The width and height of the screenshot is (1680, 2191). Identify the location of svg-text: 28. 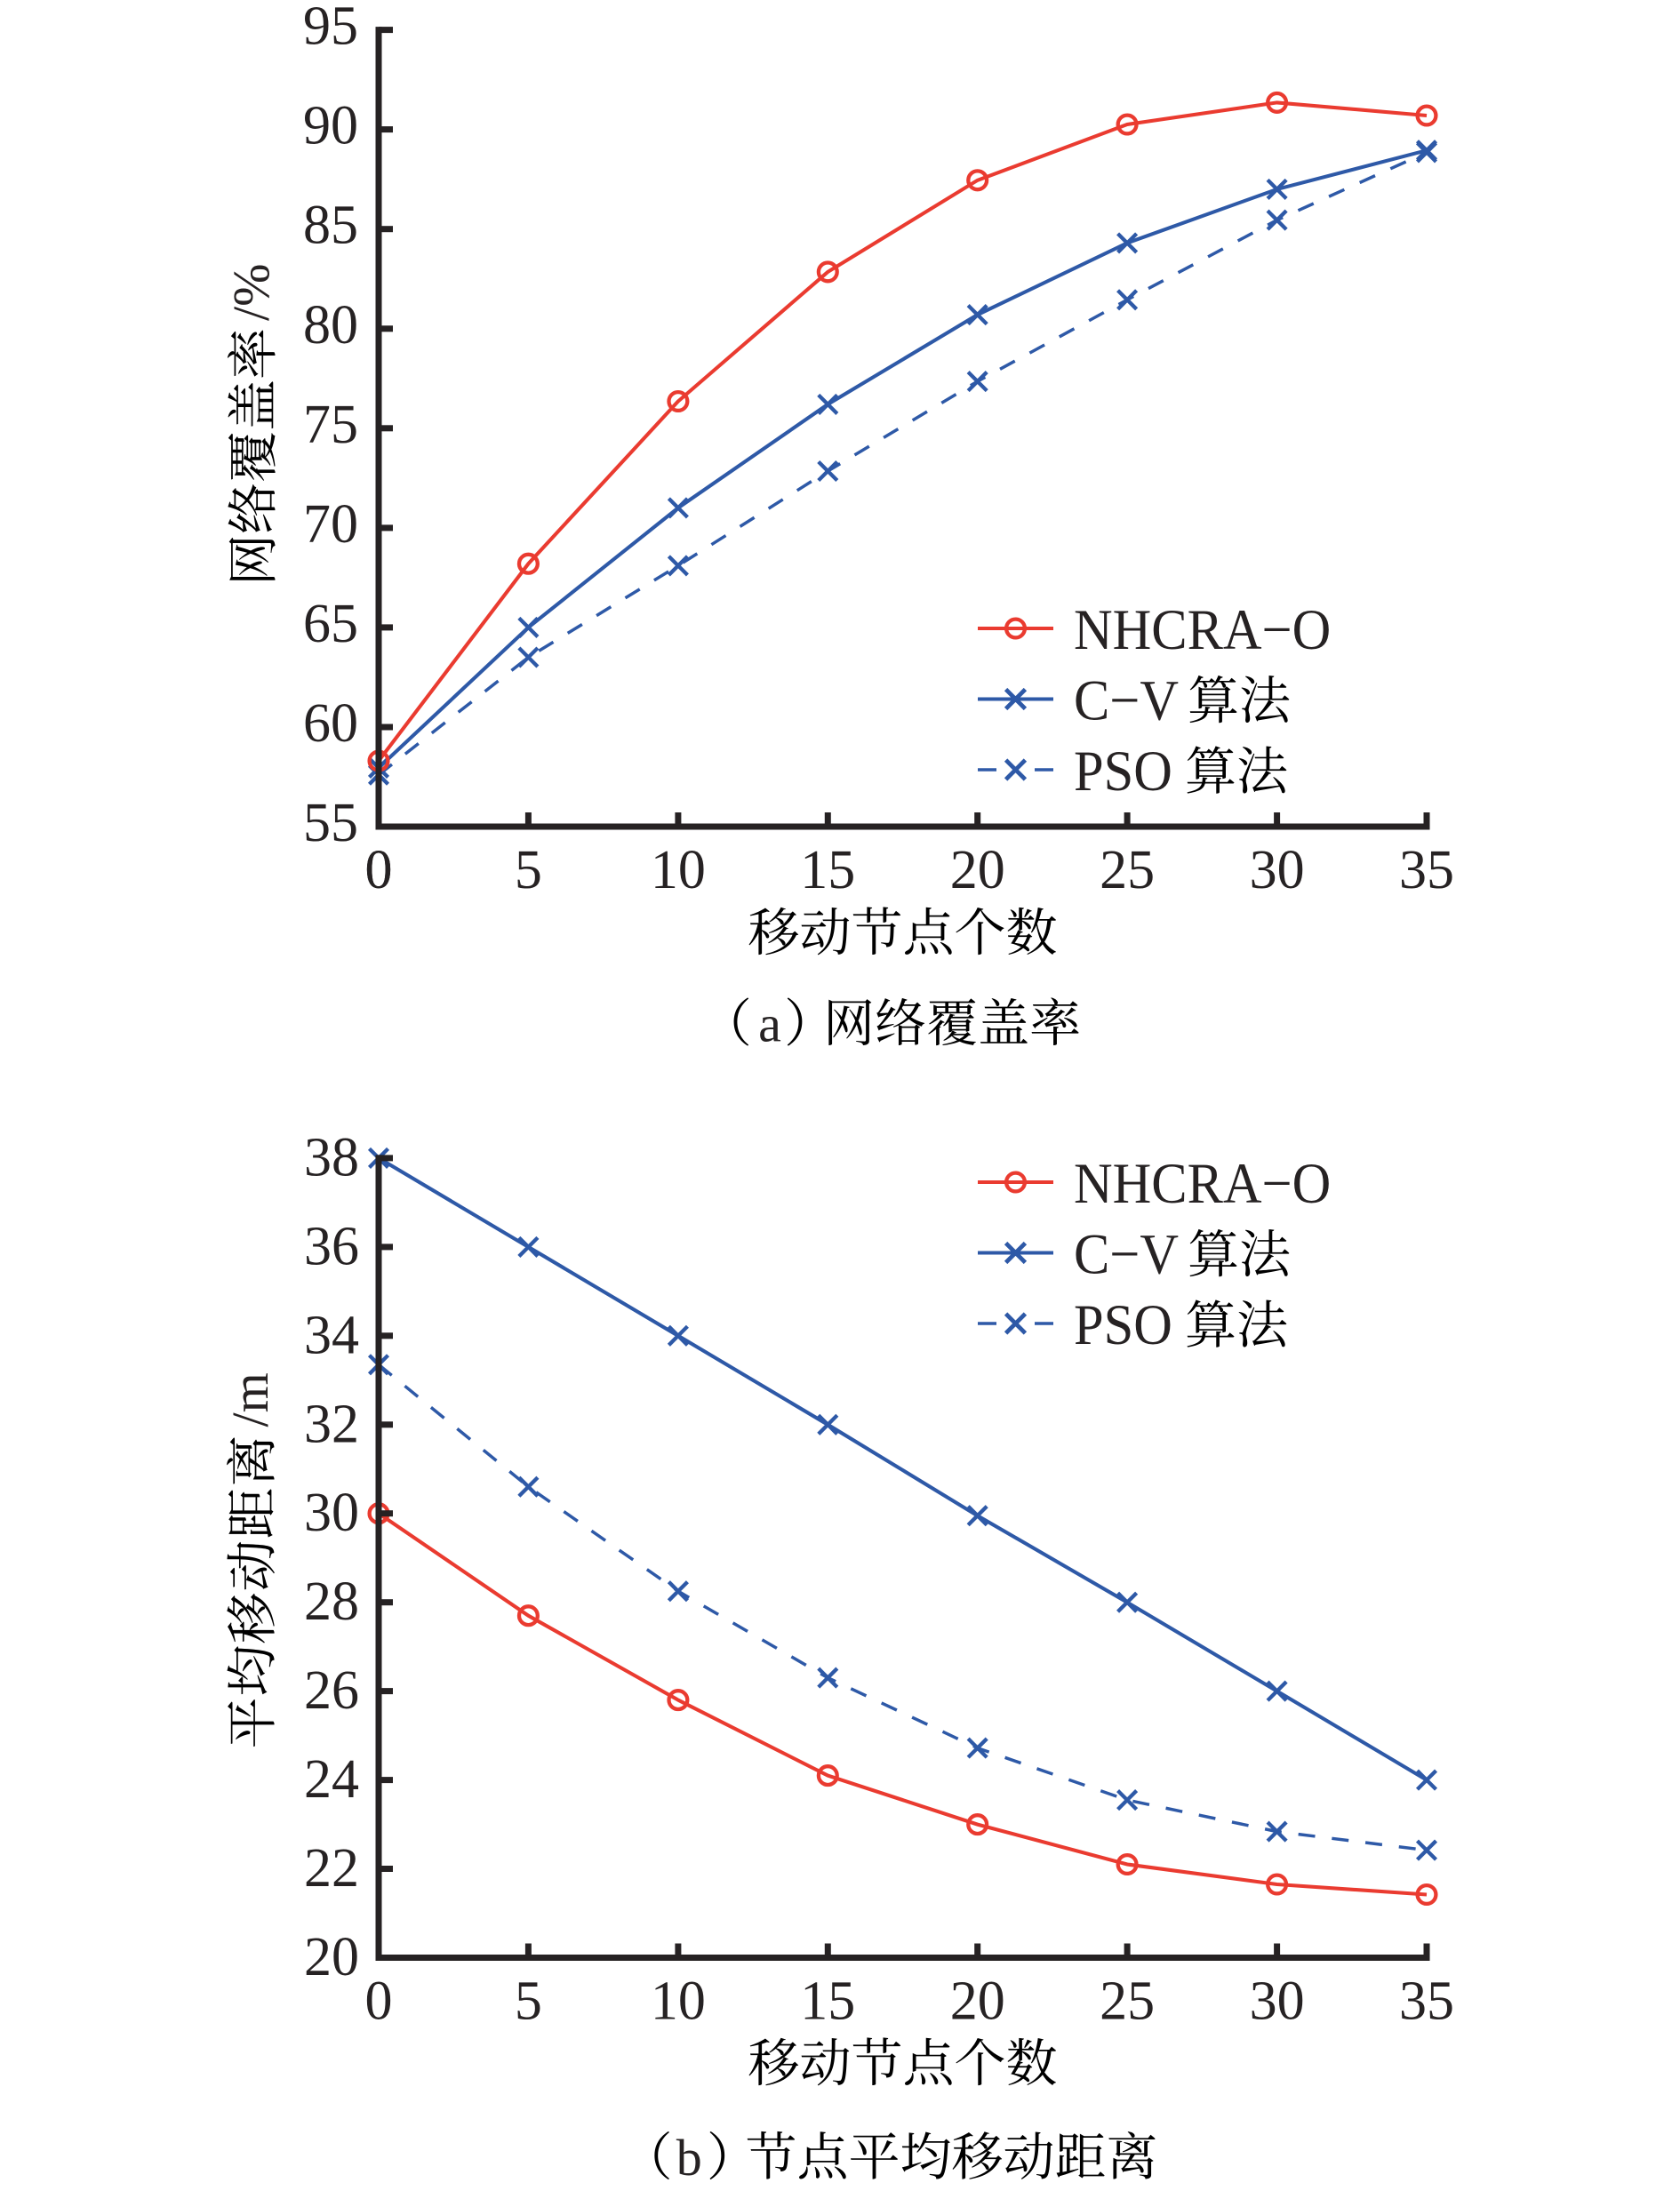
(331, 1601).